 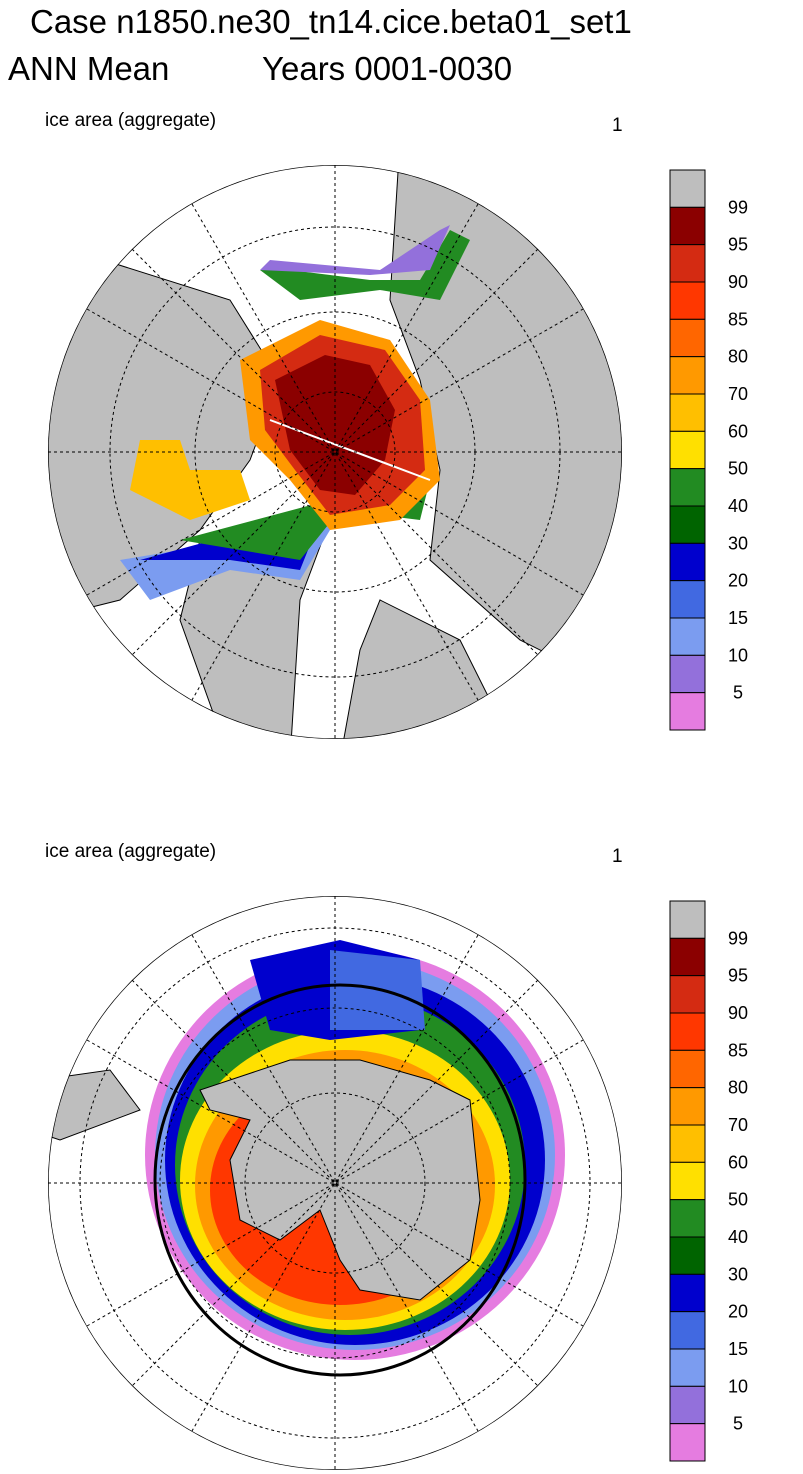 What do you see at coordinates (331, 21) in the screenshot?
I see `title: Case n1850.ne30_tn14.cice.beta01_set1` at bounding box center [331, 21].